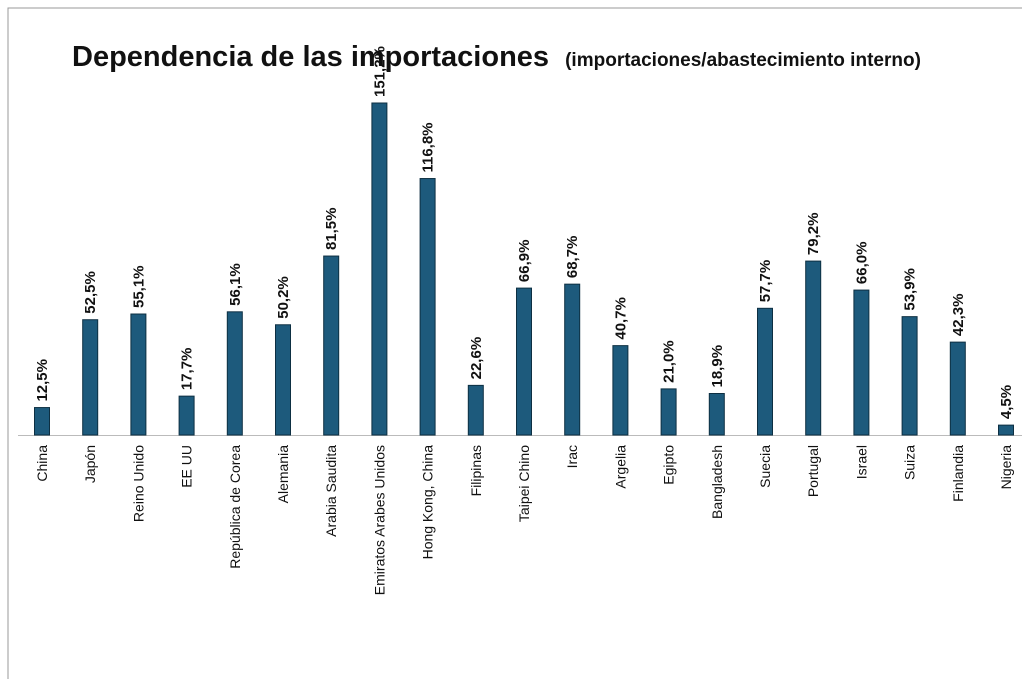 The height and width of the screenshot is (679, 1022). Describe the element at coordinates (813, 234) in the screenshot. I see `value-label: 79,2%` at that location.